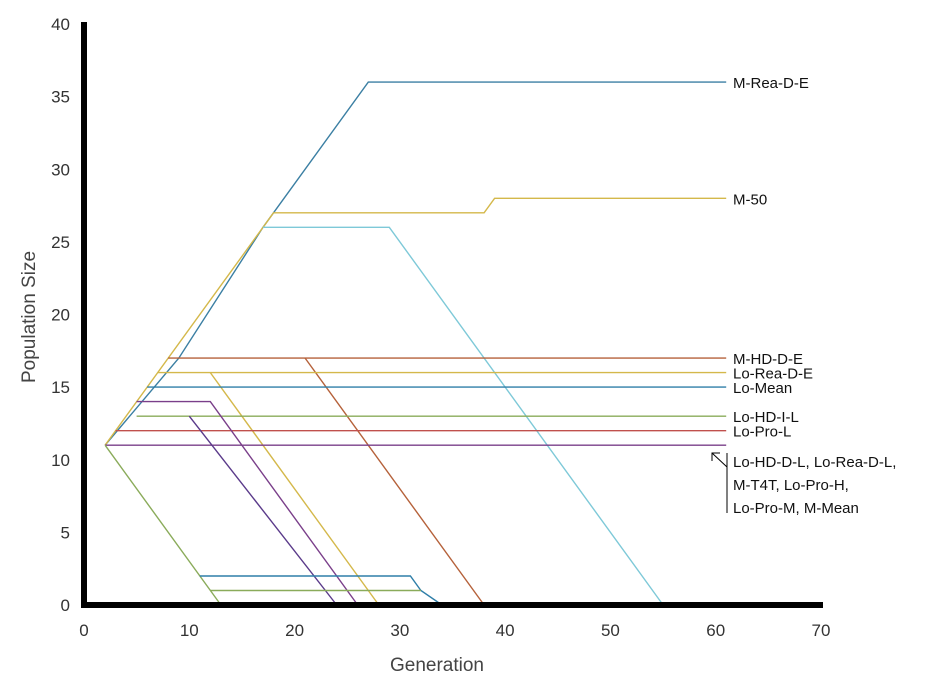 This screenshot has height=684, width=944. What do you see at coordinates (768, 359) in the screenshot?
I see `series-label: M-HD-D-E` at bounding box center [768, 359].